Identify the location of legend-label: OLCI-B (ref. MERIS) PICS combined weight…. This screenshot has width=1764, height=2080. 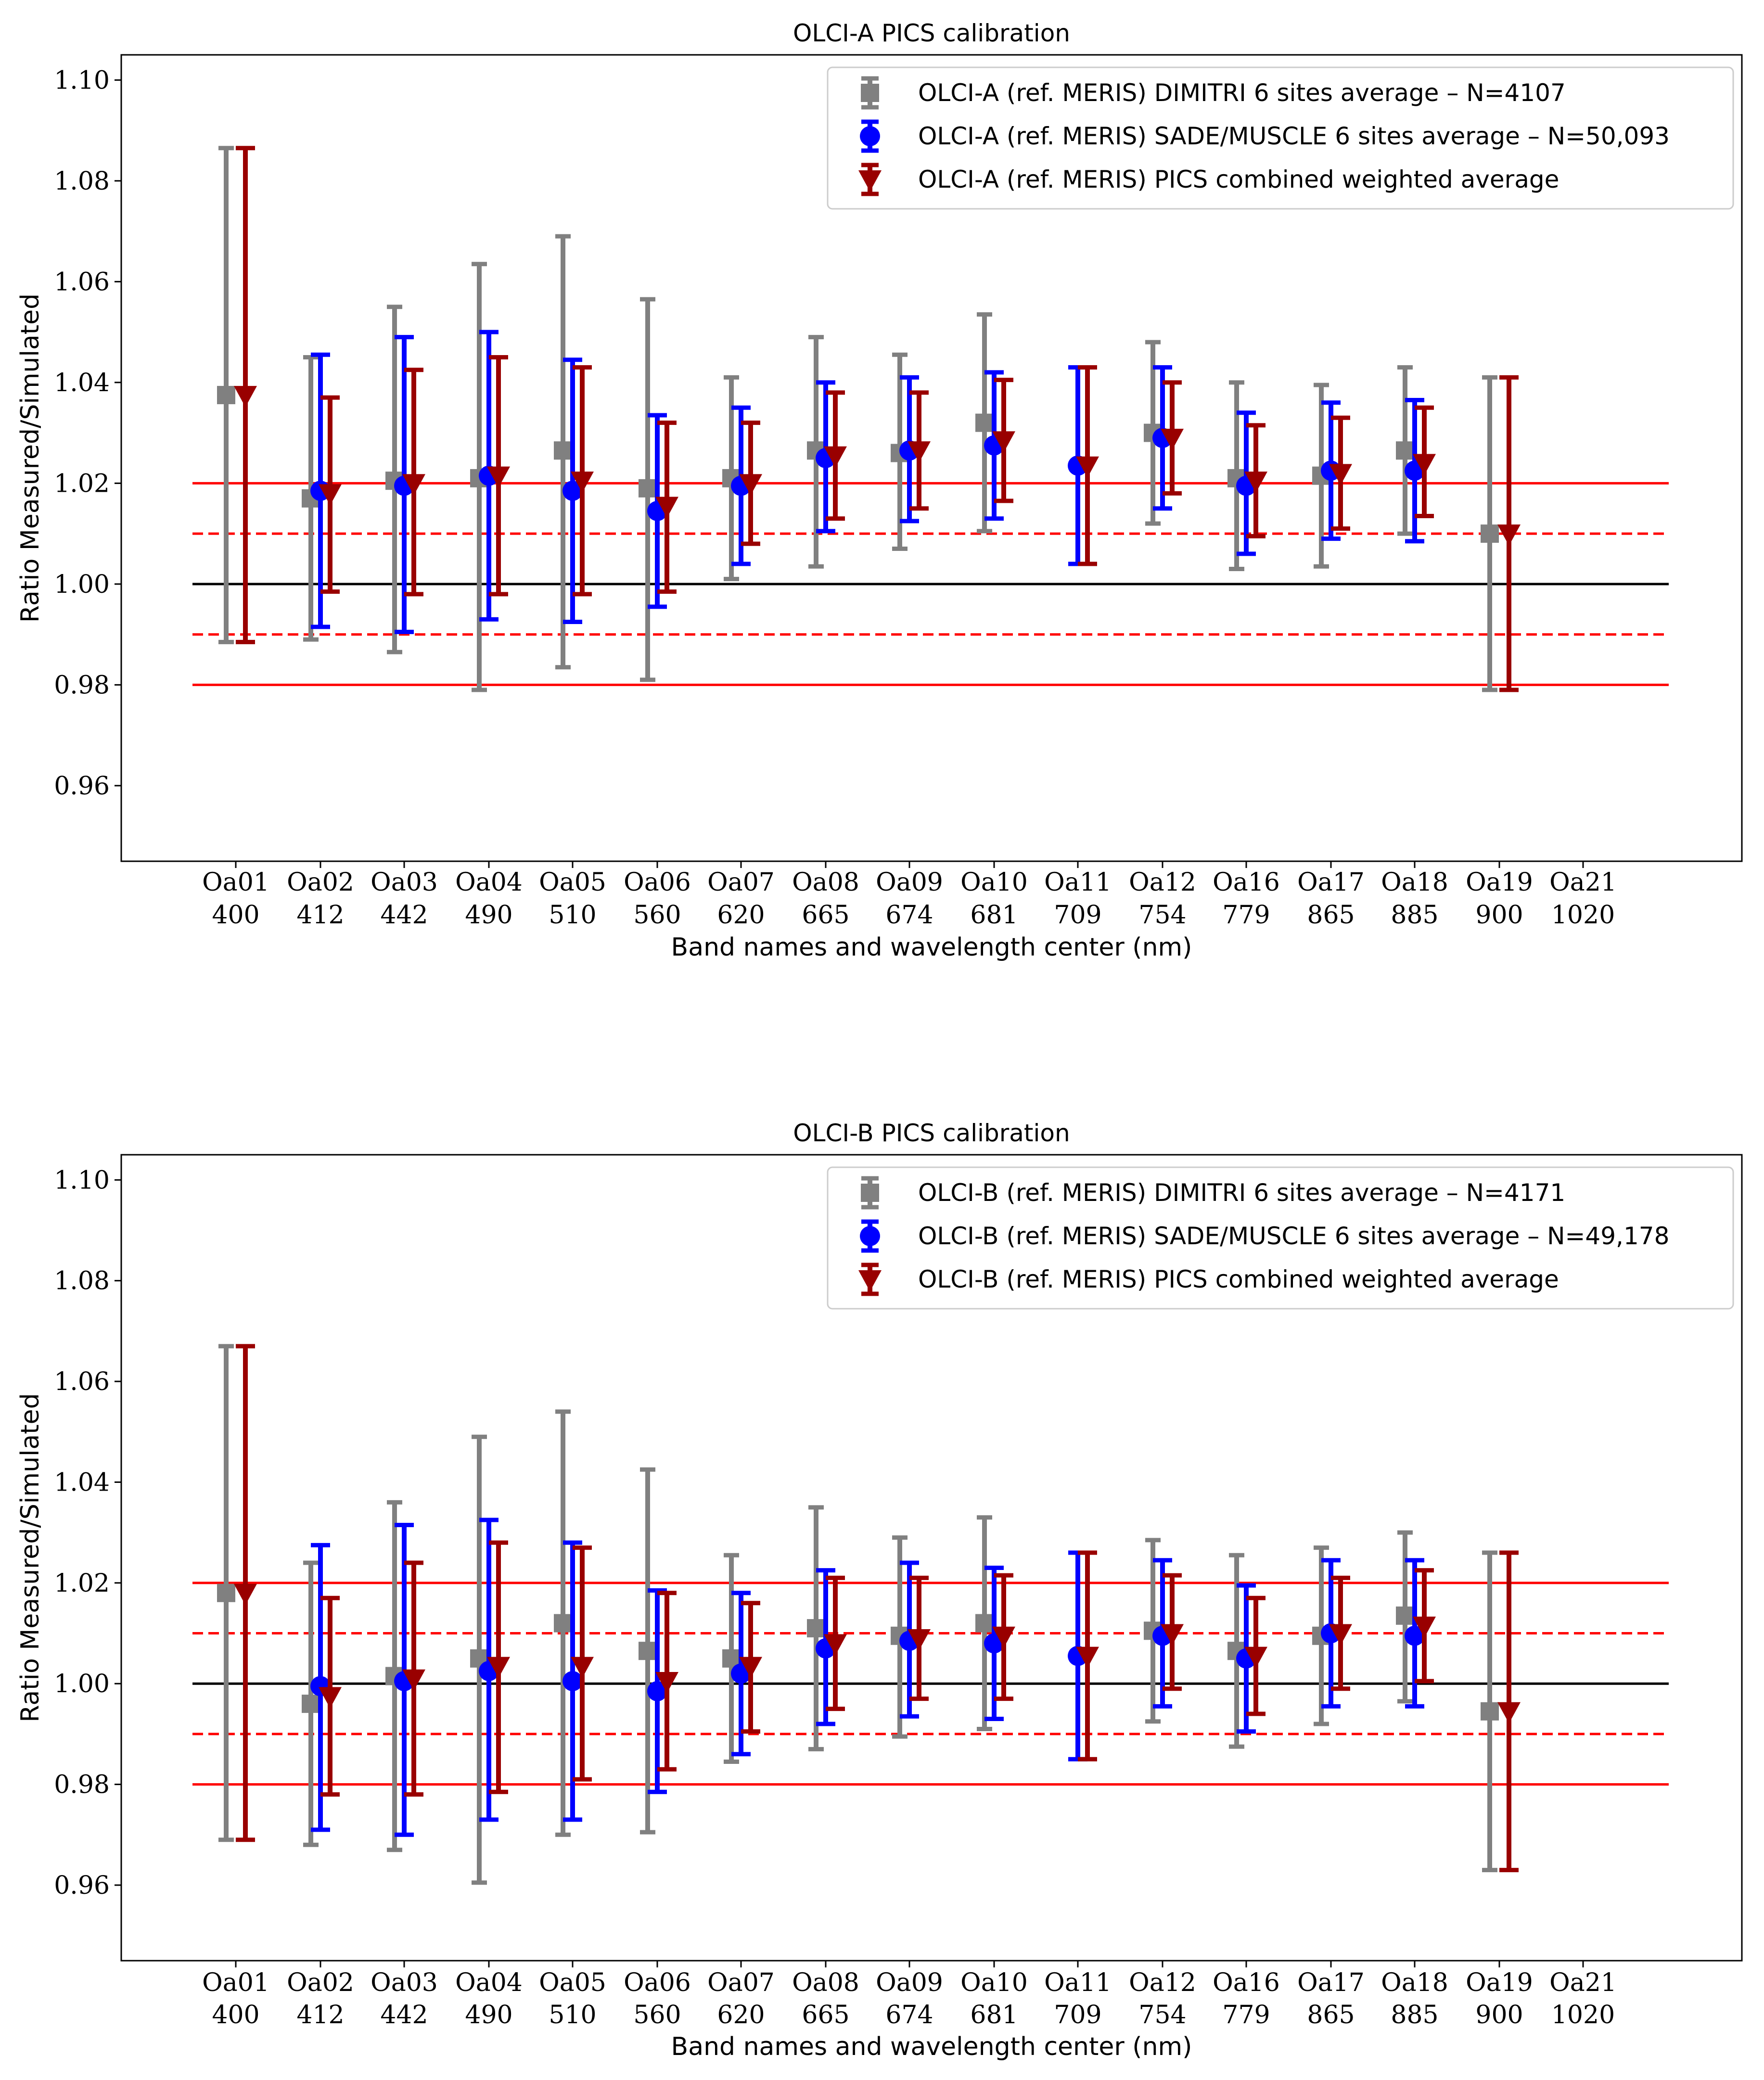
(1238, 1279).